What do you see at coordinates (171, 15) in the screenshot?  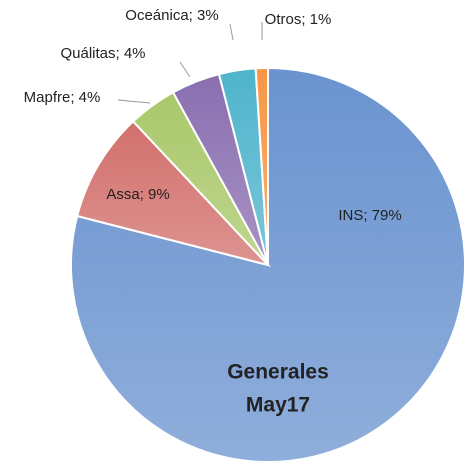 I see `data-label: Oceánica; 3%` at bounding box center [171, 15].